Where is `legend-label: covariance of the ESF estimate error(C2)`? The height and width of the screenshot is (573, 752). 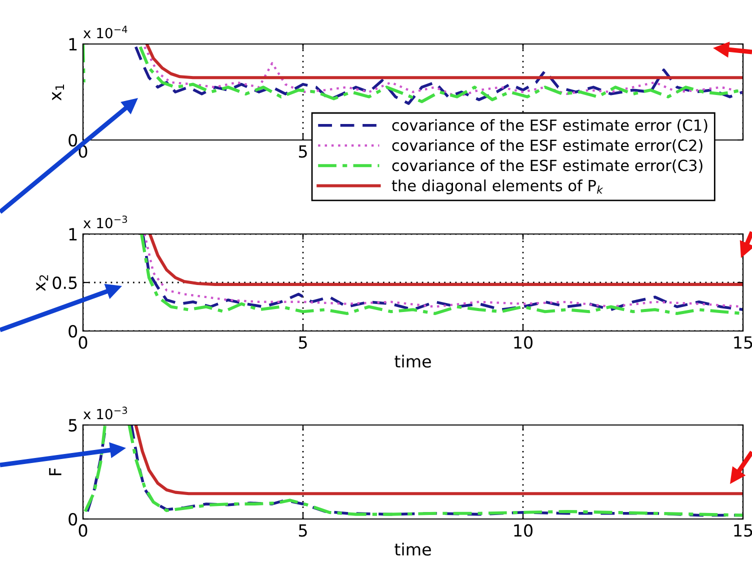 legend-label: covariance of the ESF estimate error(C2) is located at coordinates (547, 146).